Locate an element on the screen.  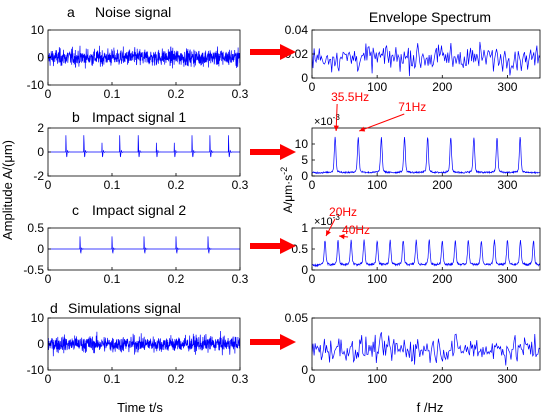
series-line-a-time is located at coordinates (144, 57).